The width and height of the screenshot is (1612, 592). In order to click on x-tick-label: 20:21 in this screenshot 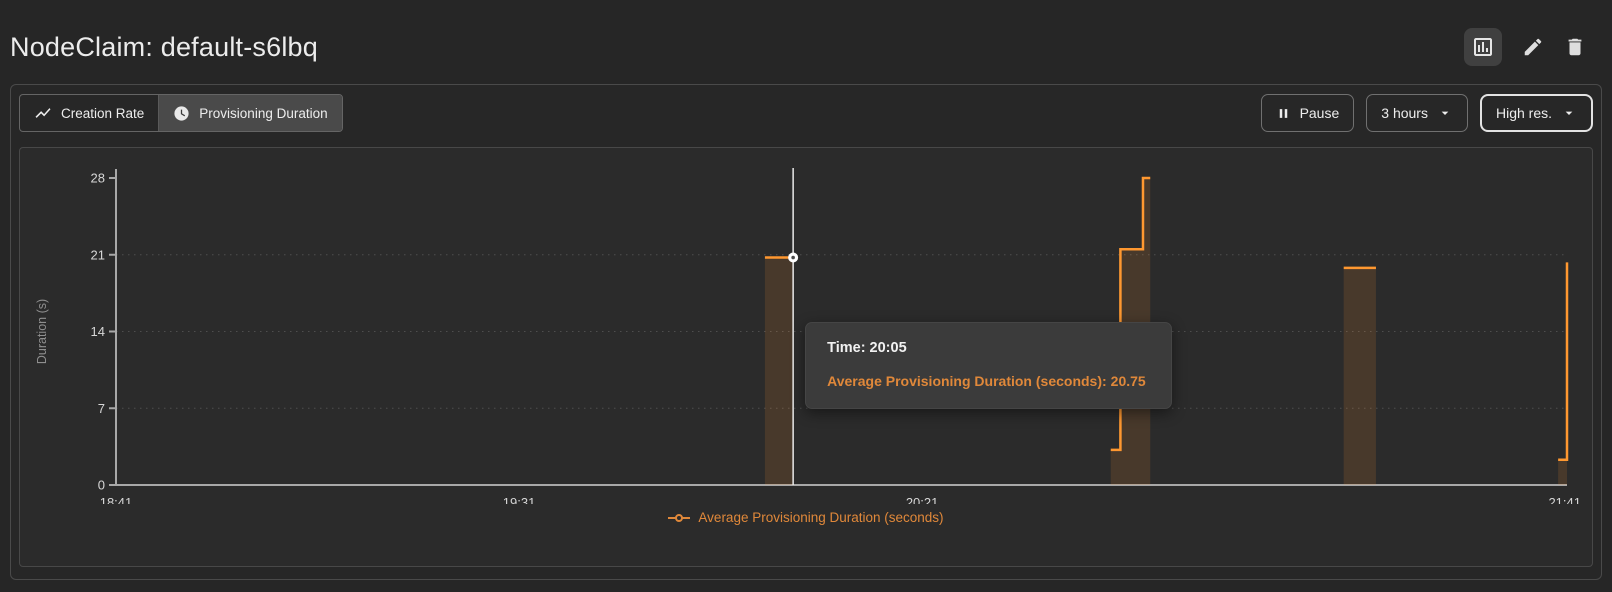, I will do `click(922, 499)`.